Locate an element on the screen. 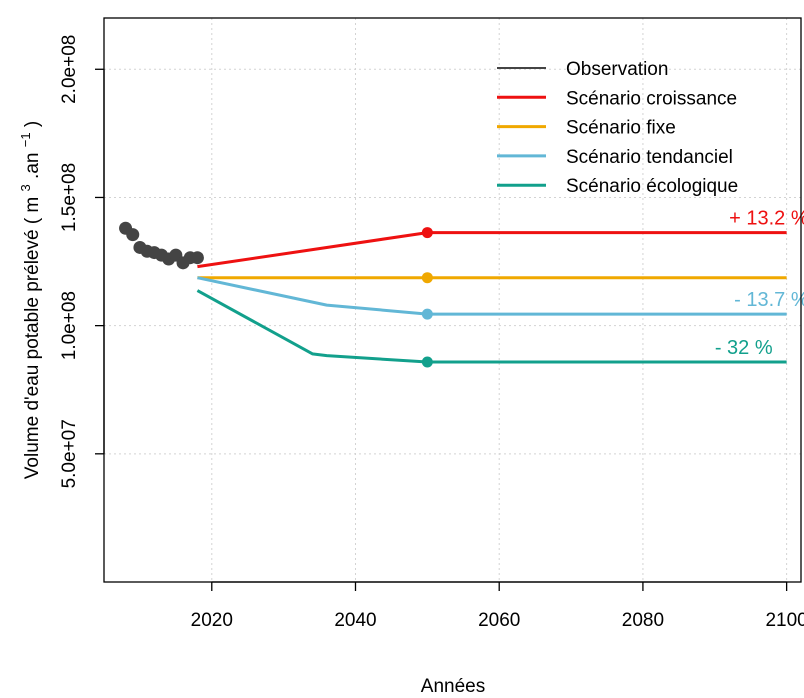  y-tick-label-0: 5.0e+07 is located at coordinates (69, 453).